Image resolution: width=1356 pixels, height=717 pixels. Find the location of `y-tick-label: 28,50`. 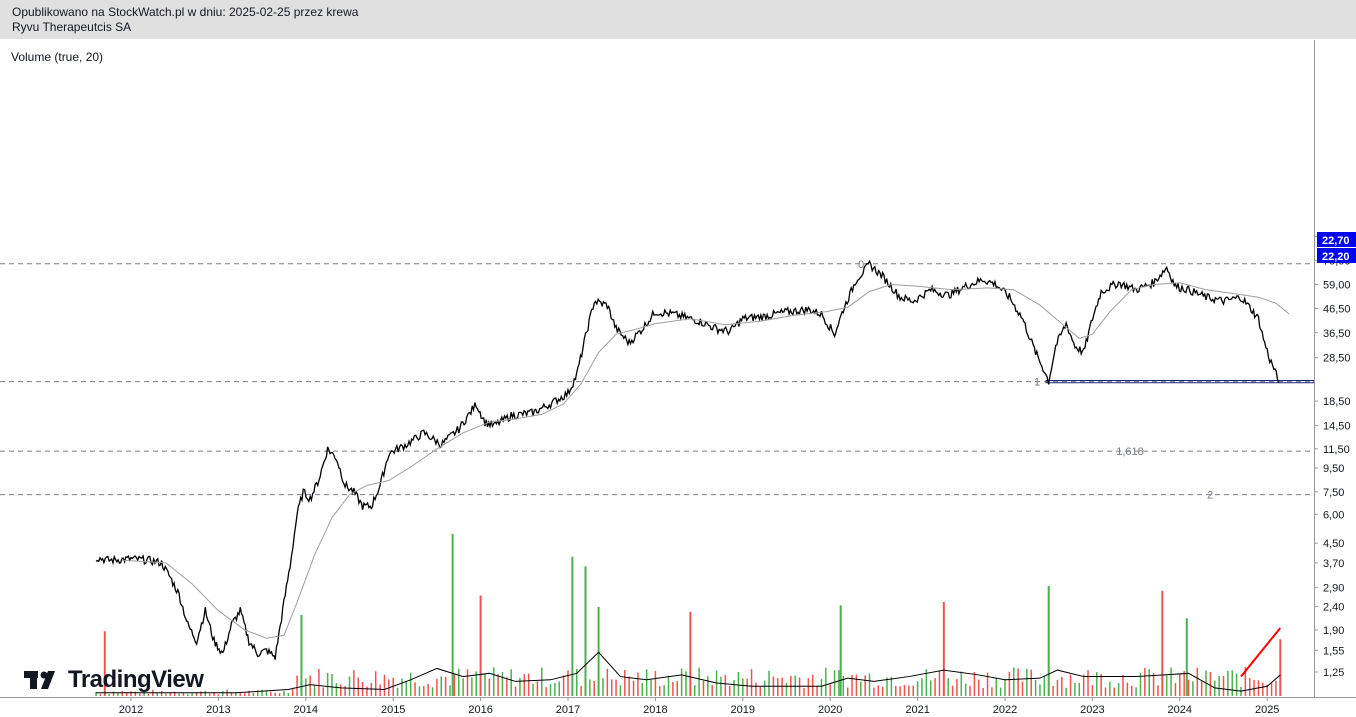

y-tick-label: 28,50 is located at coordinates (1337, 359).